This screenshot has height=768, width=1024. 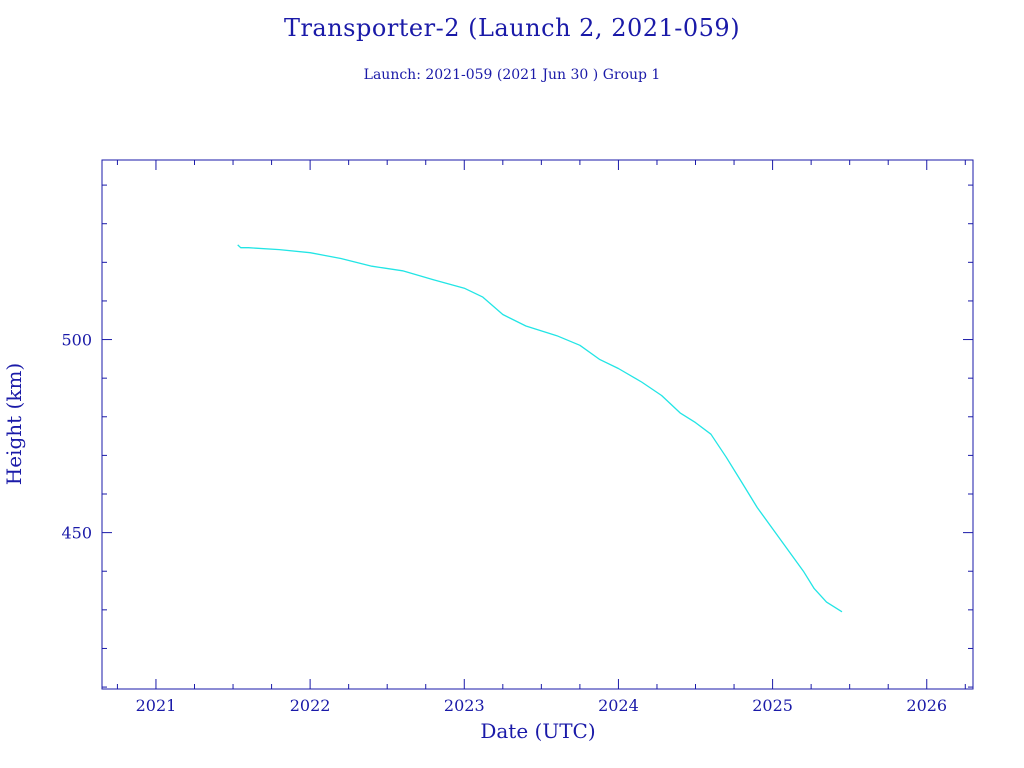 I want to click on x-tick-label: 2022, so click(x=310, y=705).